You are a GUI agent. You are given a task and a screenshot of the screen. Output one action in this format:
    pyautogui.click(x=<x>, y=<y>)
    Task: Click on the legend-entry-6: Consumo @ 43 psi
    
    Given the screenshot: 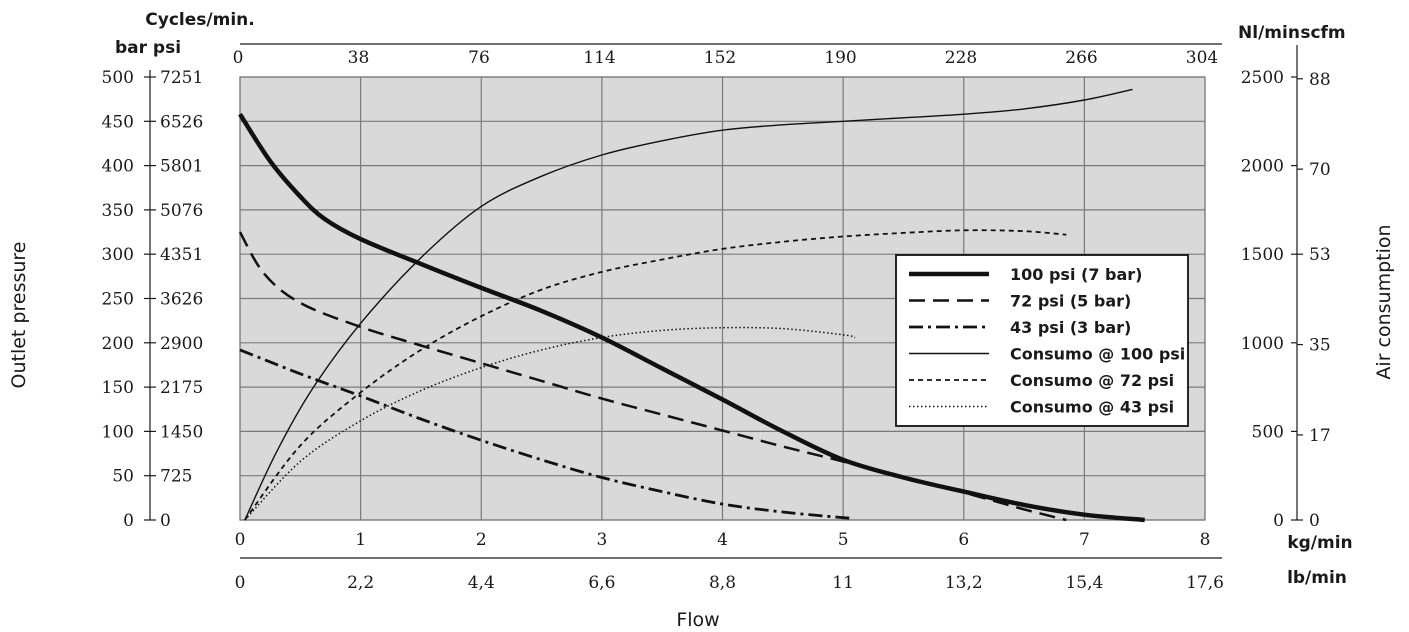 What is the action you would take?
    pyautogui.click(x=1092, y=407)
    